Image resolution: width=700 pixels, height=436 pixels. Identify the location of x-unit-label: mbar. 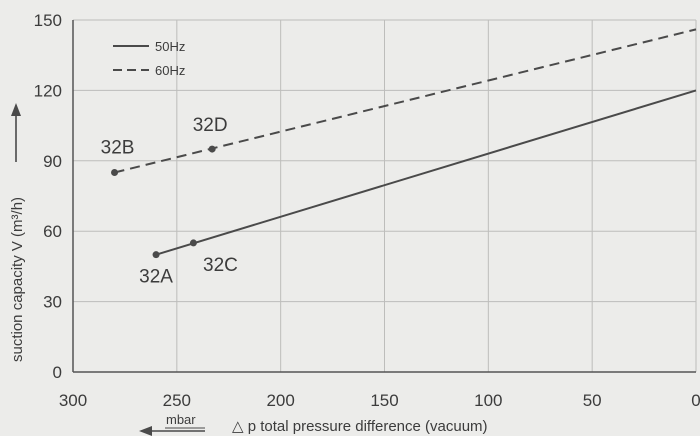
(181, 419).